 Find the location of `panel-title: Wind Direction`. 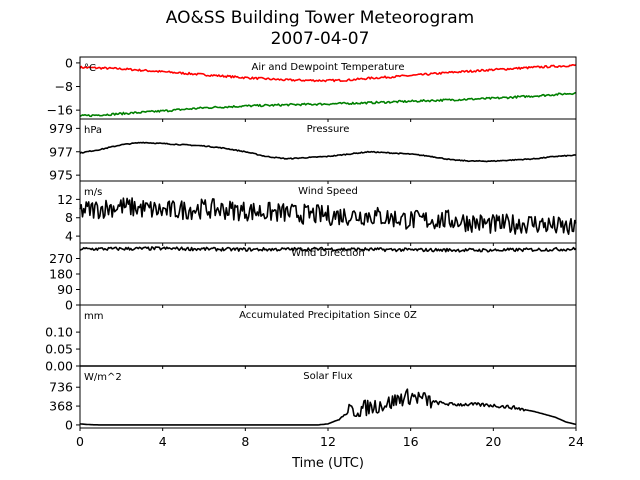

panel-title: Wind Direction is located at coordinates (328, 253).